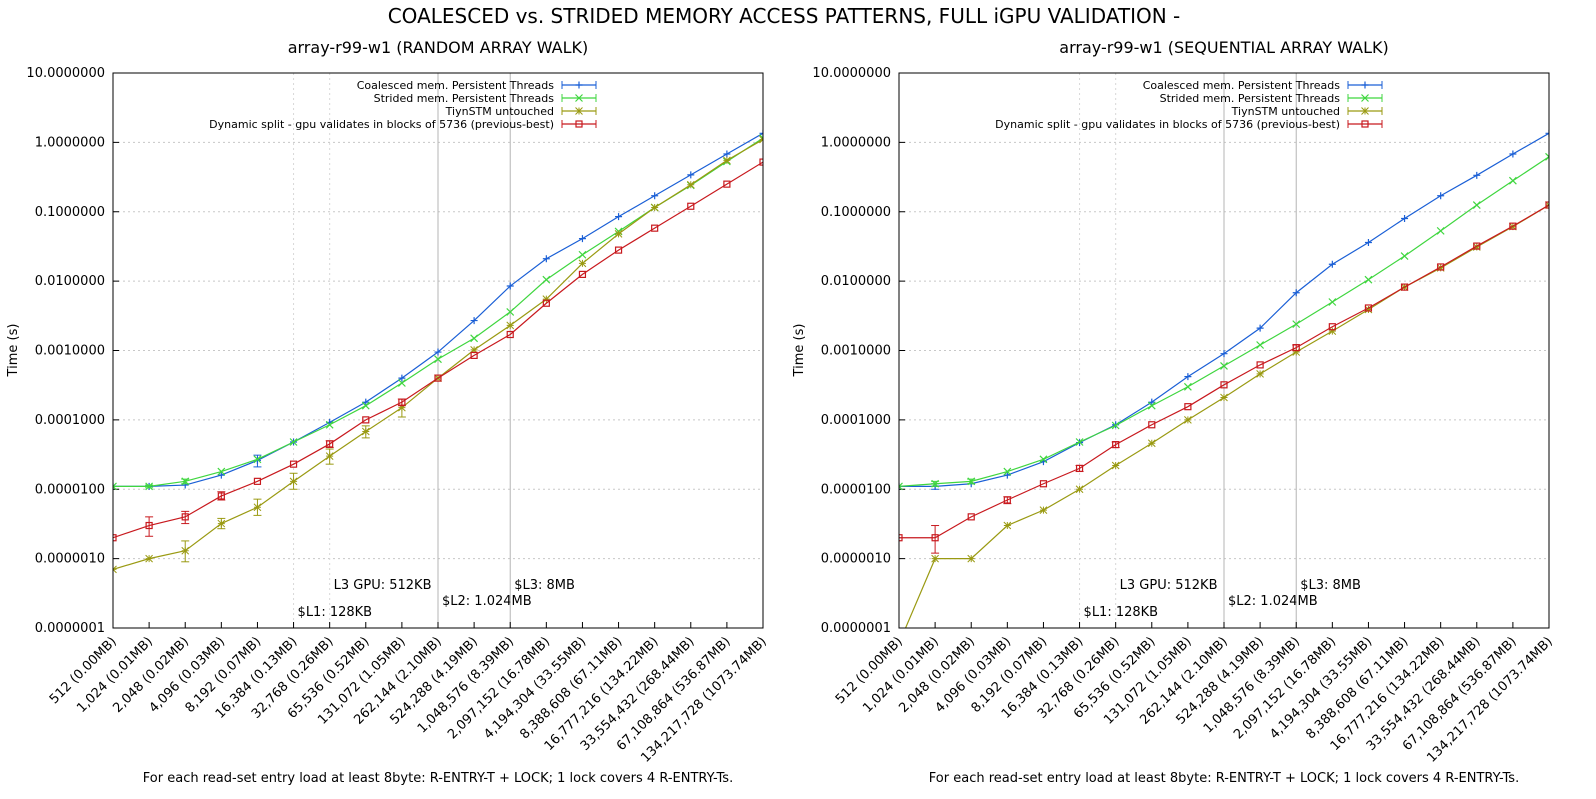  What do you see at coordinates (856, 212) in the screenshot?
I see `y-tick-label: 0.1000000` at bounding box center [856, 212].